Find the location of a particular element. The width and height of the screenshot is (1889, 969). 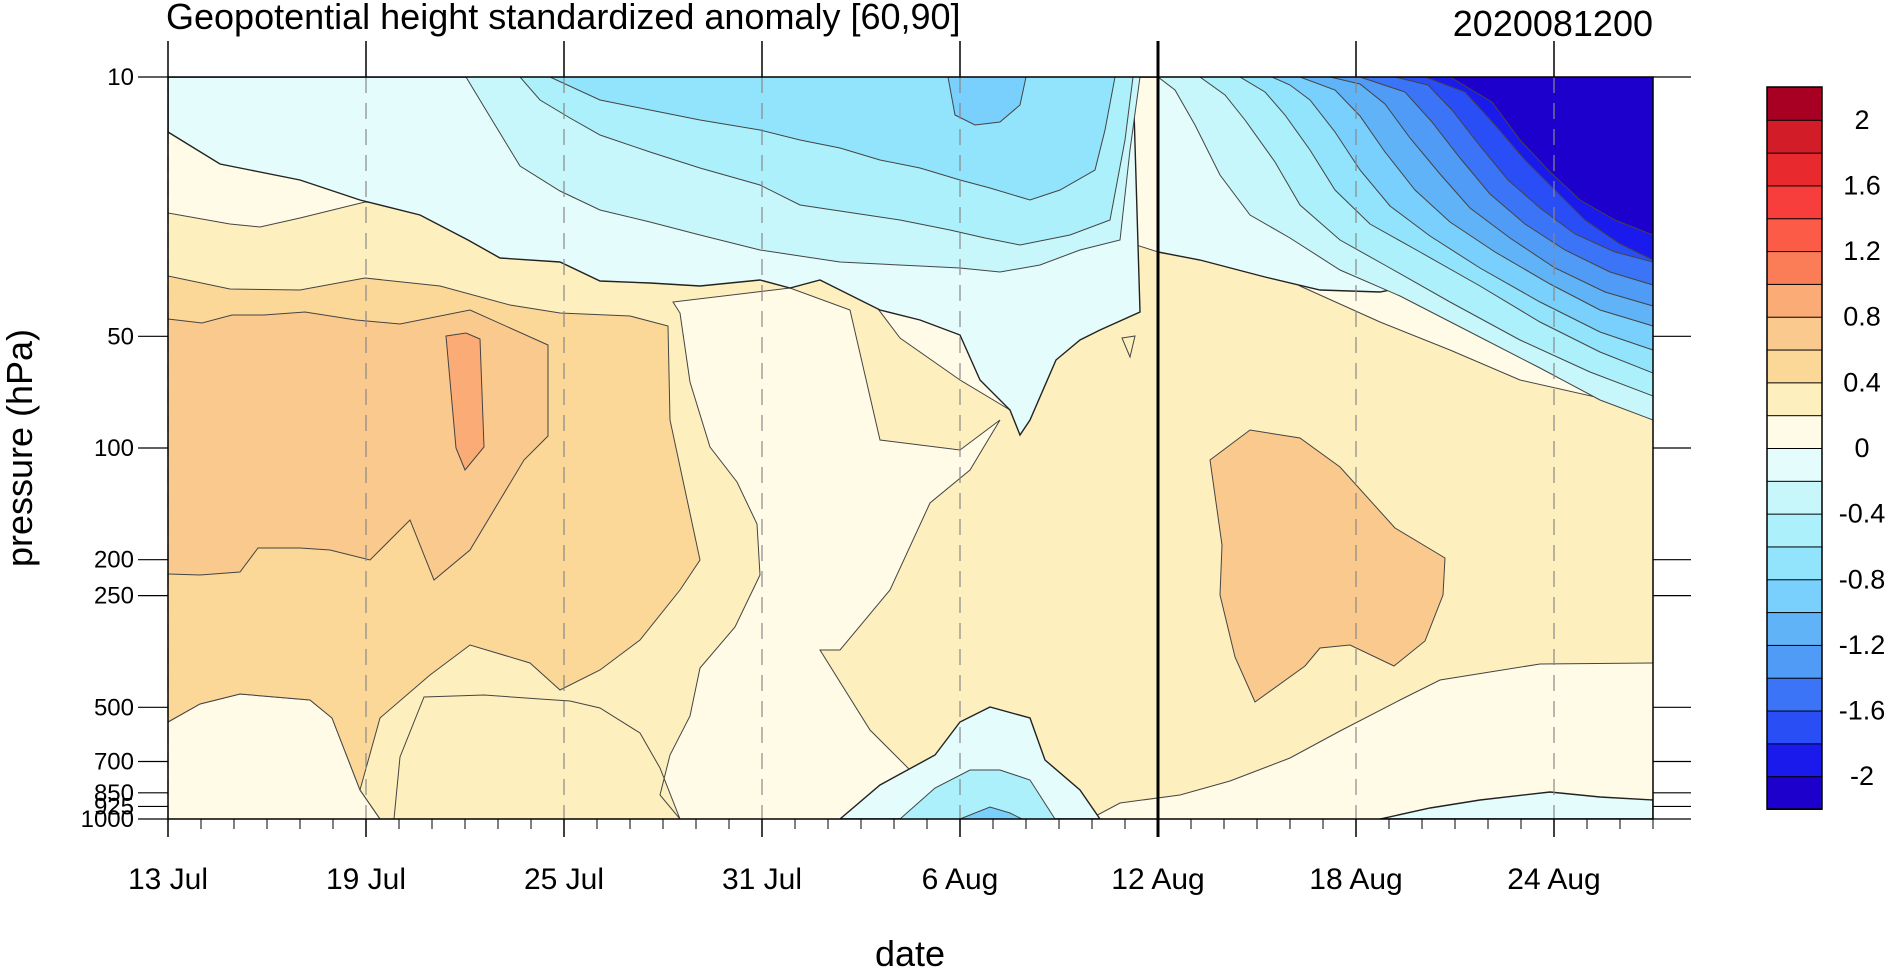

colorbar-label: -0.8 is located at coordinates (1862, 579).